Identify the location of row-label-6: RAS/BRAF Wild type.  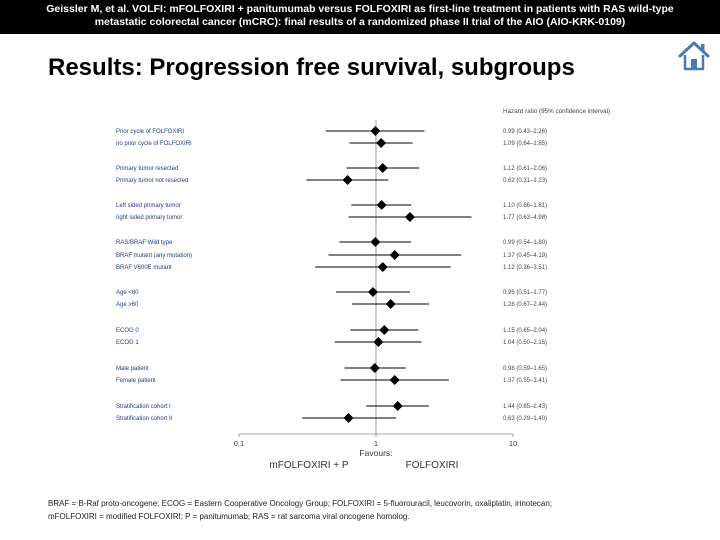
(144, 243).